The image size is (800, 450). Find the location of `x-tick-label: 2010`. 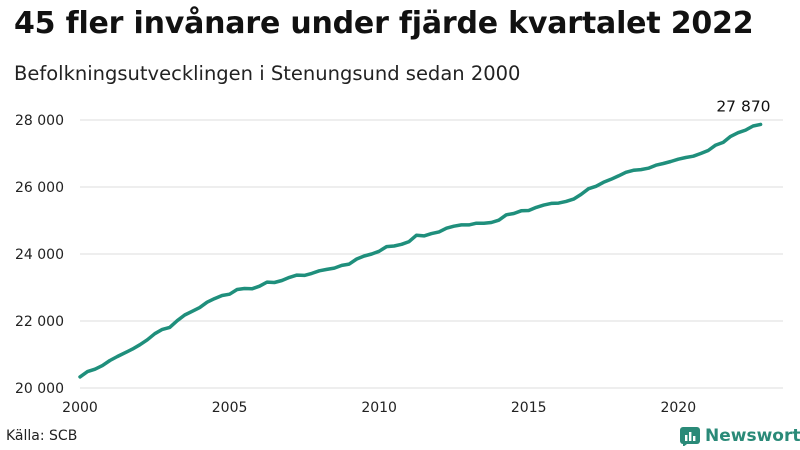

x-tick-label: 2010 is located at coordinates (379, 408).